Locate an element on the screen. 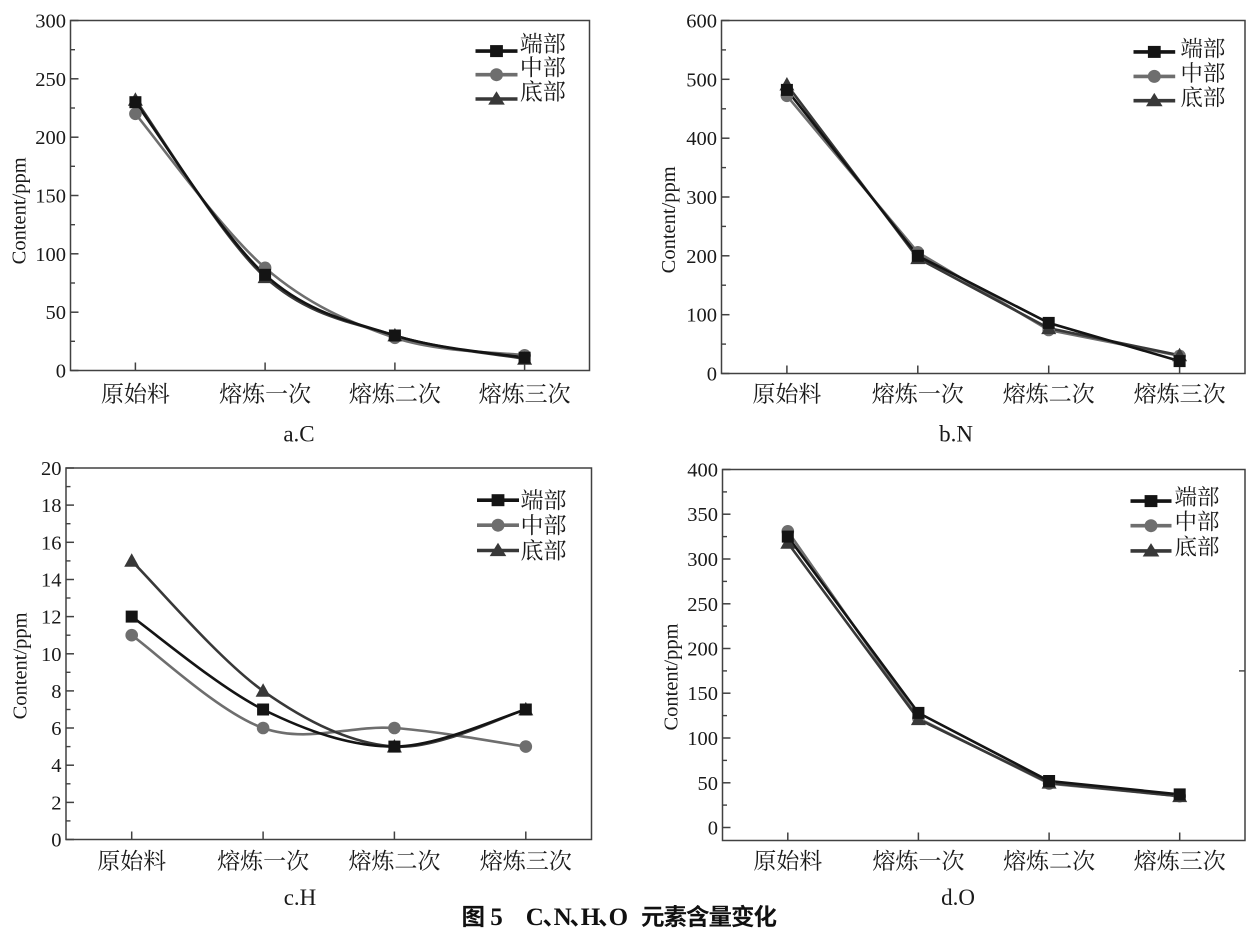  svg-text: 8 is located at coordinates (56, 692).